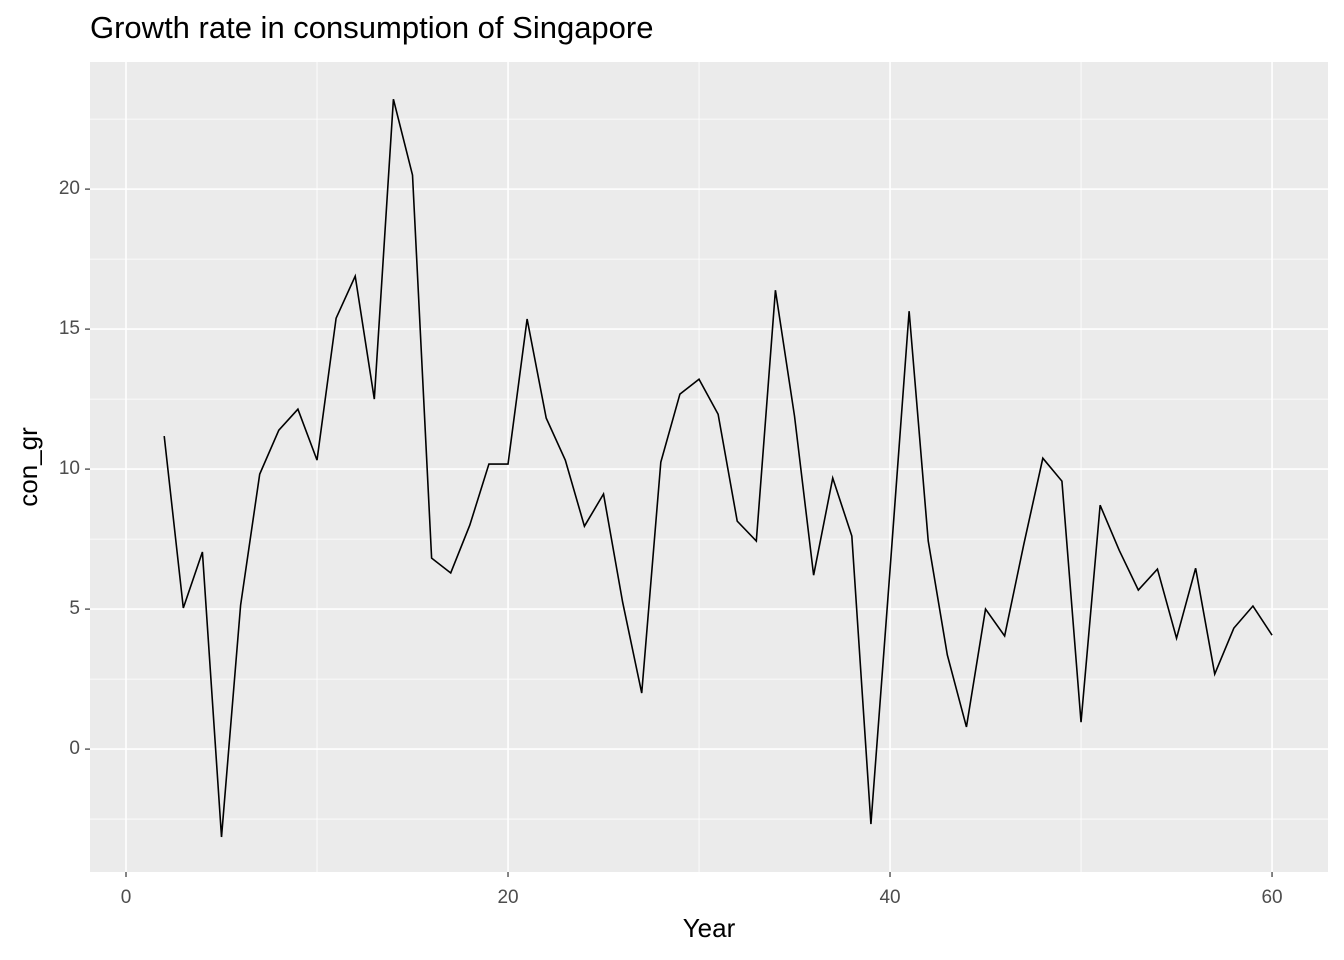 The width and height of the screenshot is (1344, 960). I want to click on x-tick-label: 20, so click(507, 897).